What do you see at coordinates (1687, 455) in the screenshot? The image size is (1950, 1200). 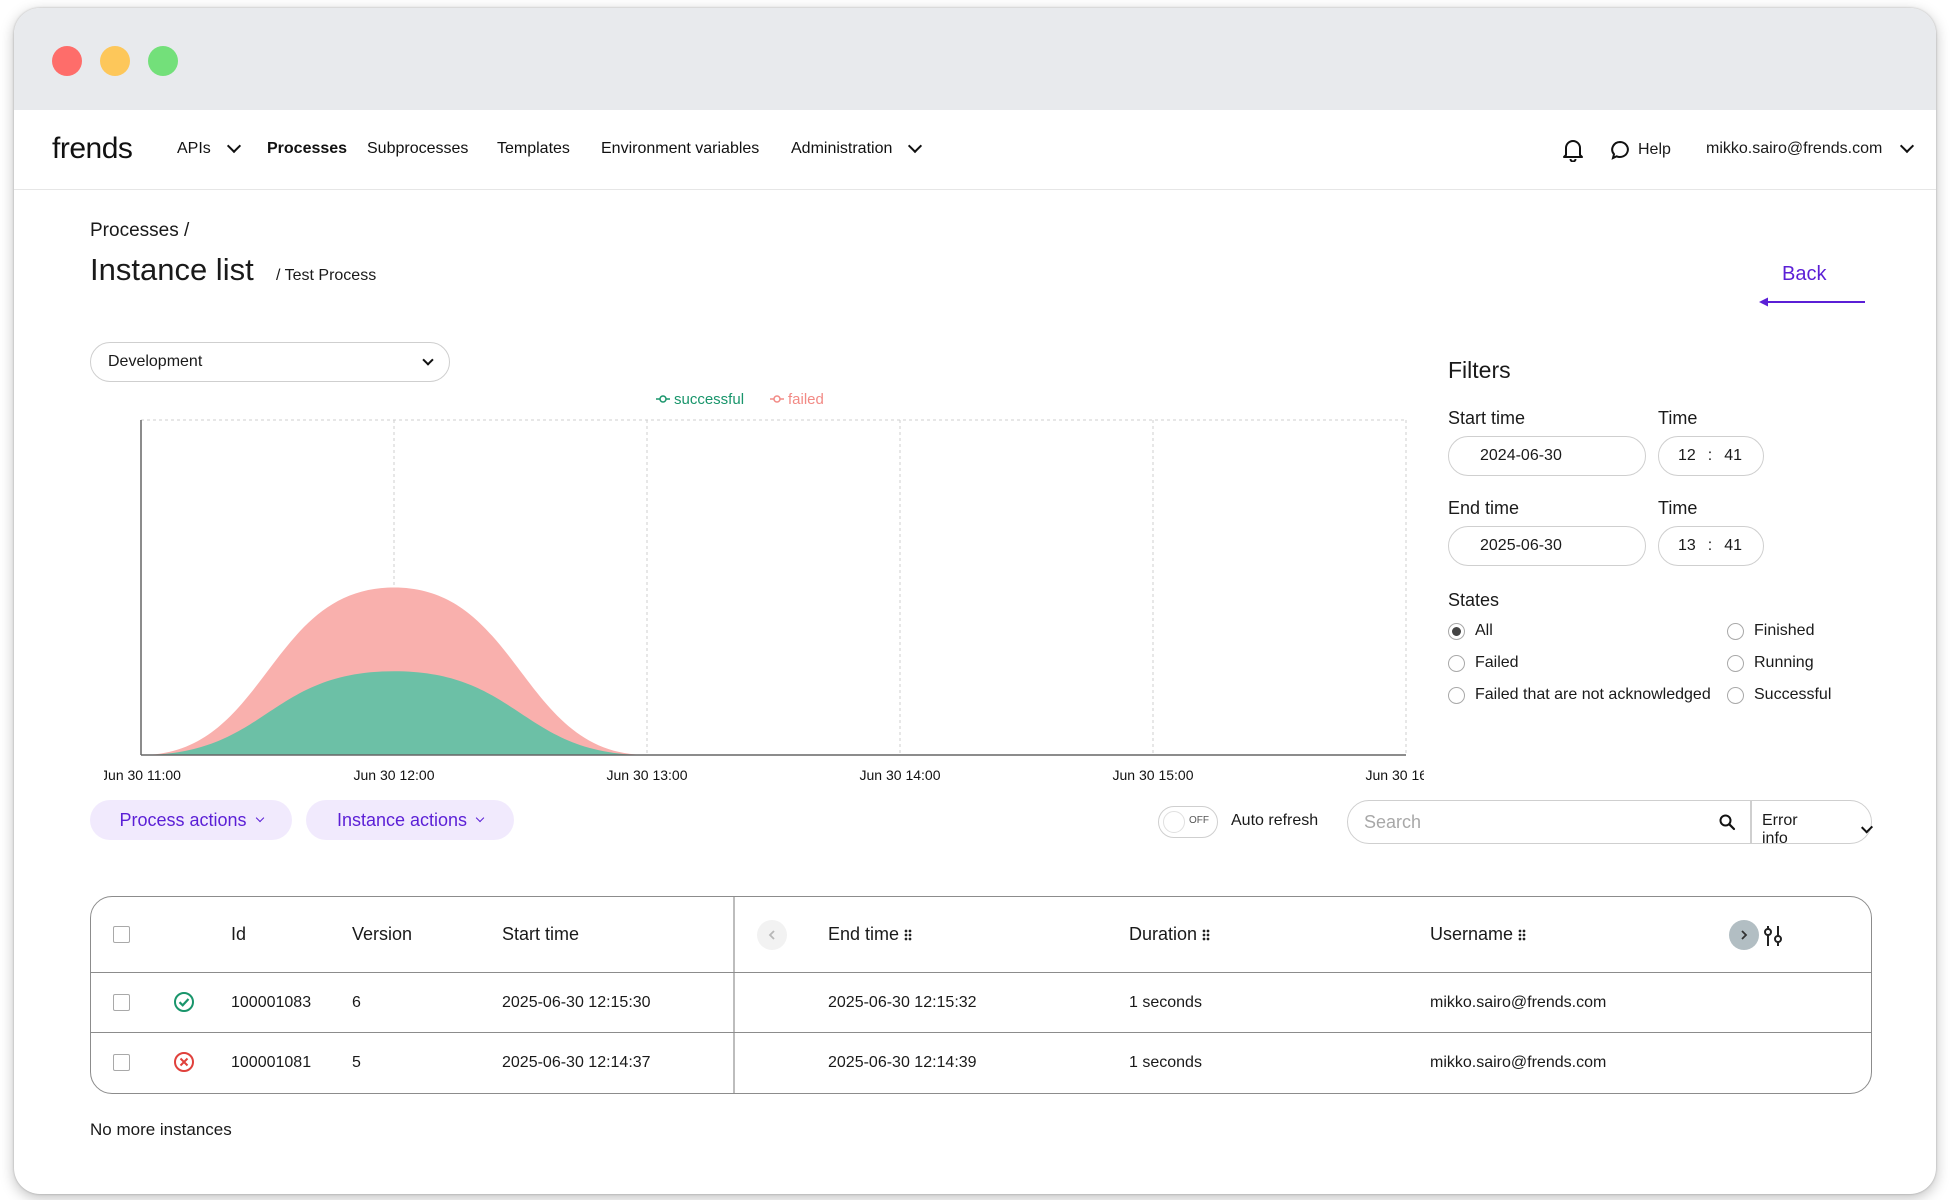 I see `start-hour: 12` at bounding box center [1687, 455].